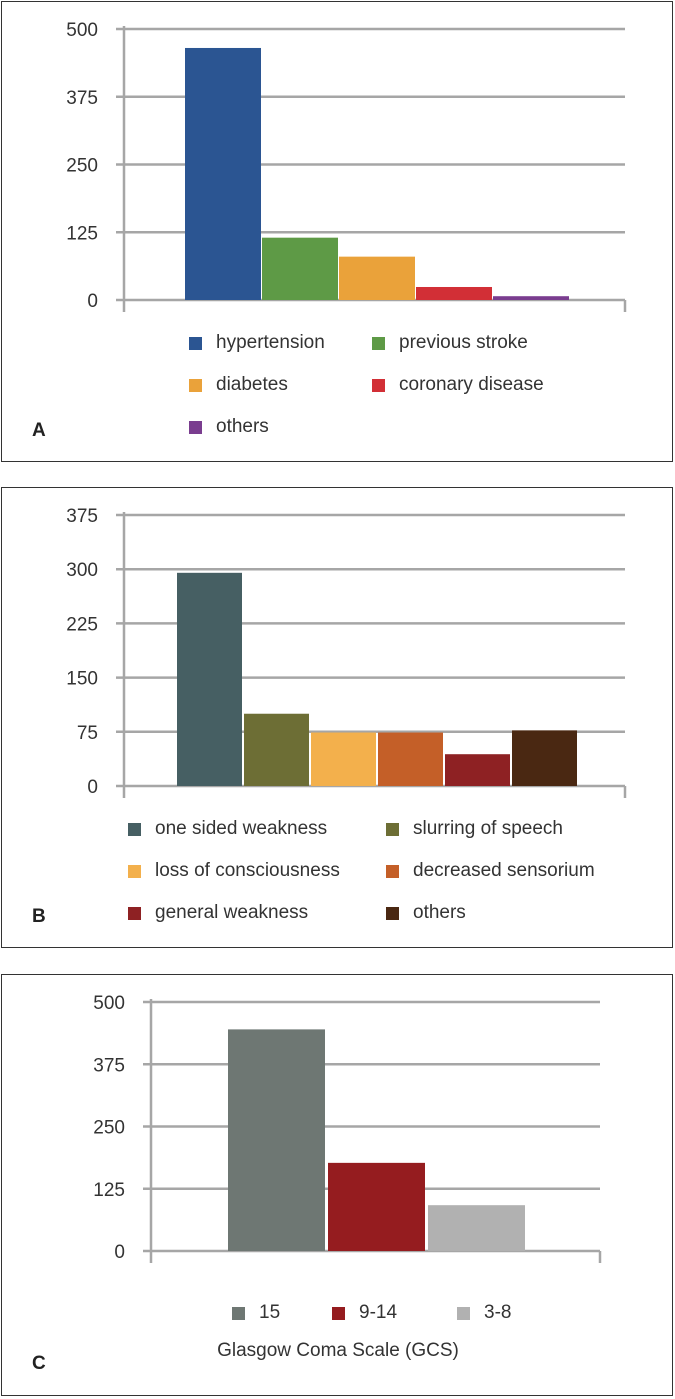 This screenshot has width=675, height=1399. I want to click on y-tick-label: 225, so click(82, 624).